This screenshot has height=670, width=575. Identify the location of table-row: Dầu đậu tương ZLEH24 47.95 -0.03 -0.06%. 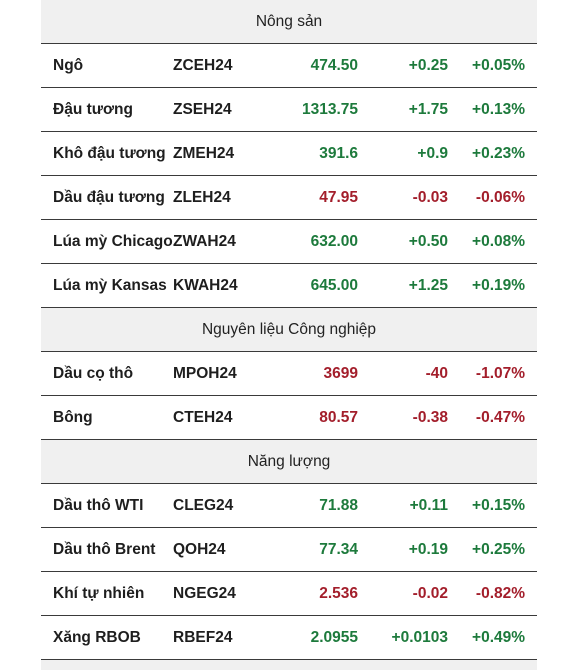
(289, 198).